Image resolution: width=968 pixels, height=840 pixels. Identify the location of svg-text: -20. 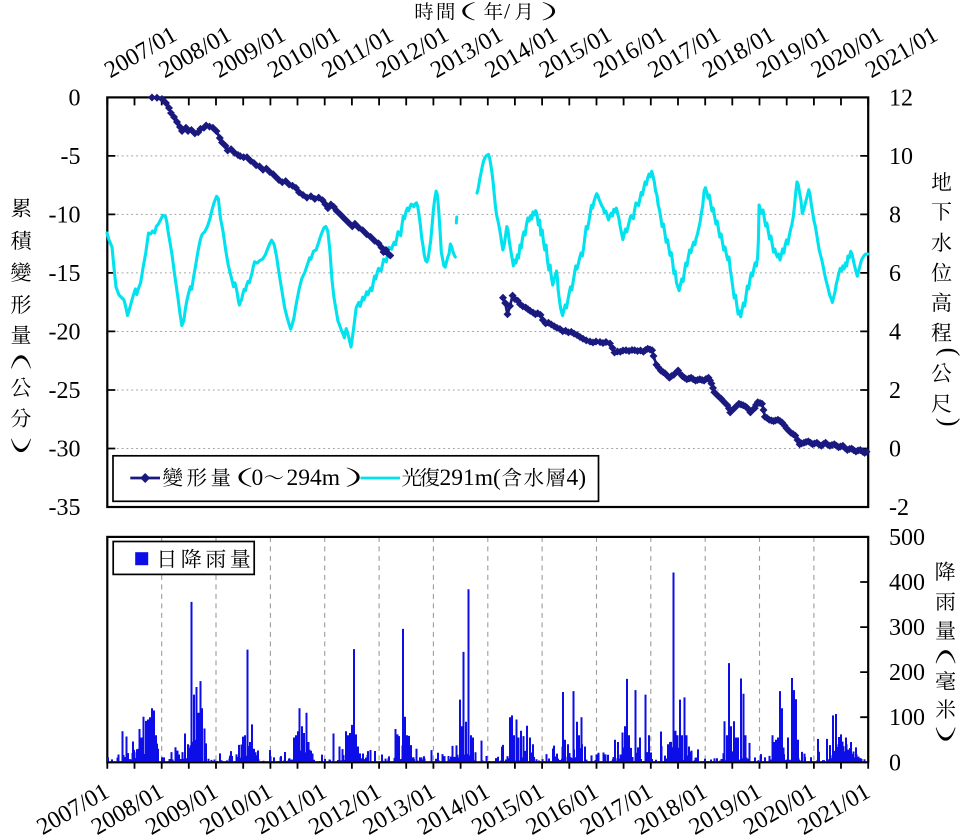
(65, 332).